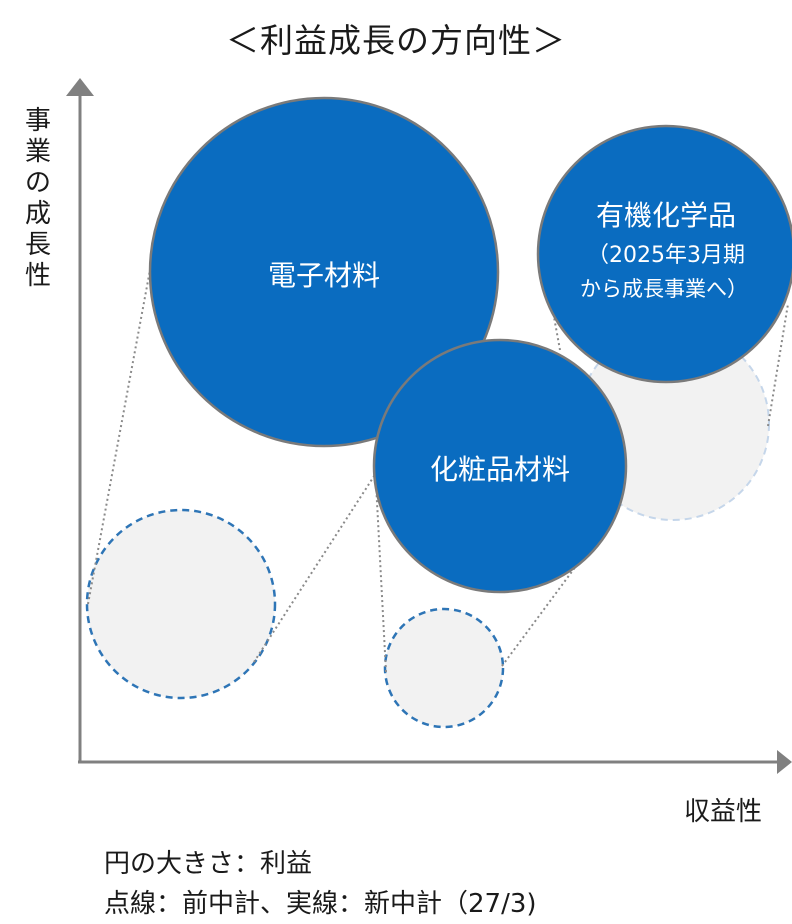 Image resolution: width=792 pixels, height=924 pixels. What do you see at coordinates (324, 275) in the screenshot?
I see `denshi-label: 電子材料` at bounding box center [324, 275].